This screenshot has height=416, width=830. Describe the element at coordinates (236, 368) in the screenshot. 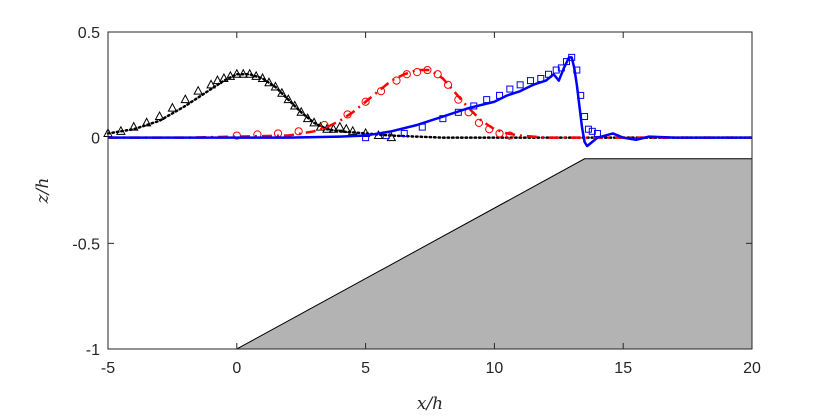

I see `x-tick-label: 0` at that location.